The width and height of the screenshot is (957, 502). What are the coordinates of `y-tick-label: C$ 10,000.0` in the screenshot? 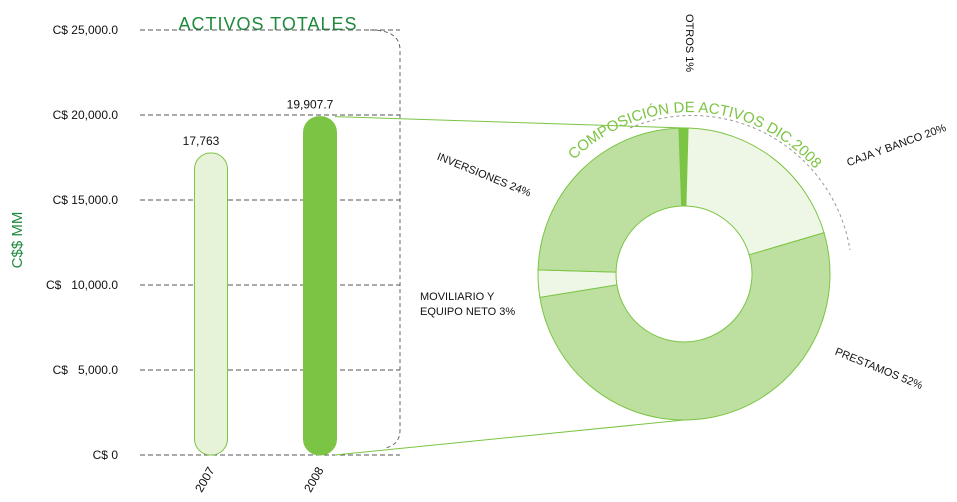 It's located at (82, 285).